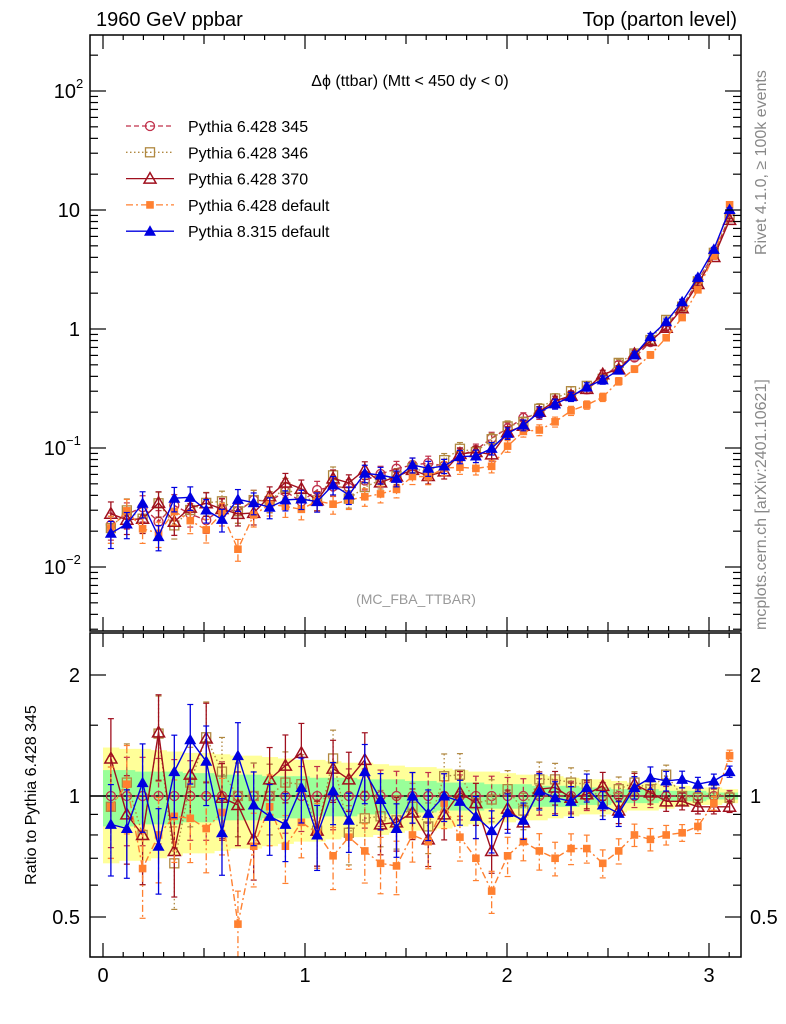  Describe the element at coordinates (708, 976) in the screenshot. I see `x-tick-label: 3` at that location.